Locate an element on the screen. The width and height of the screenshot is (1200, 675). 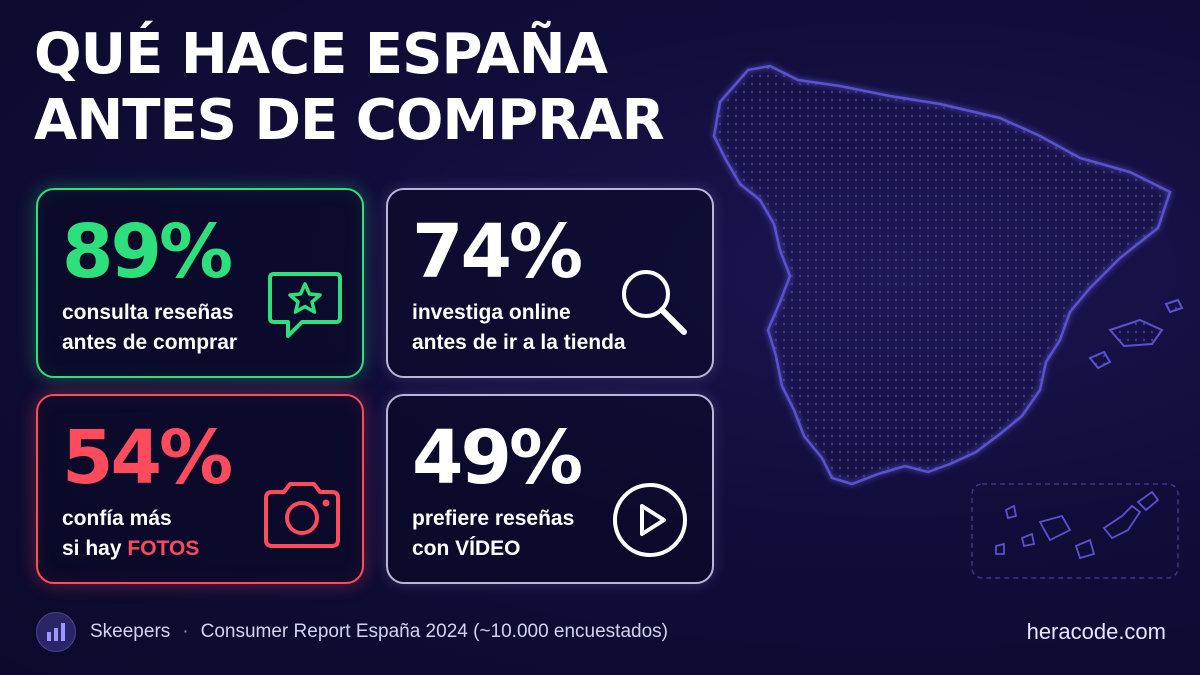
stat-desc-line: consulta reseñas is located at coordinates (148, 312).